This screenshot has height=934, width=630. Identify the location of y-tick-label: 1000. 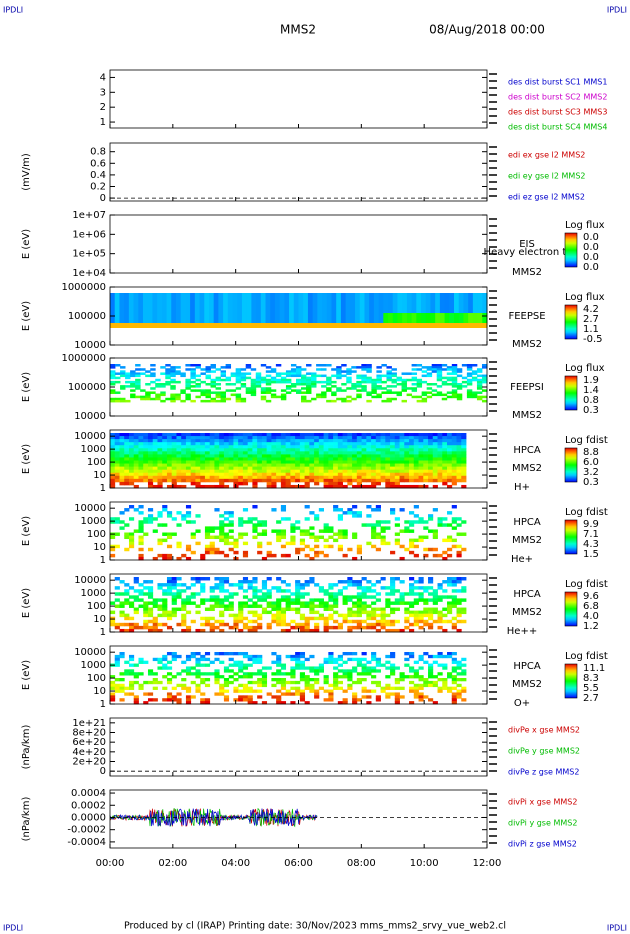
(93, 521).